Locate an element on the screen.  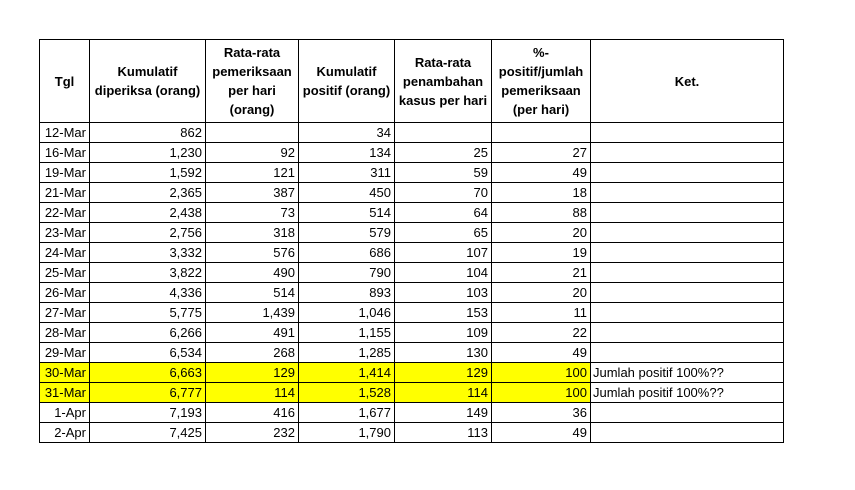
cell-kumulatif-positif: 1,155 is located at coordinates (346, 332).